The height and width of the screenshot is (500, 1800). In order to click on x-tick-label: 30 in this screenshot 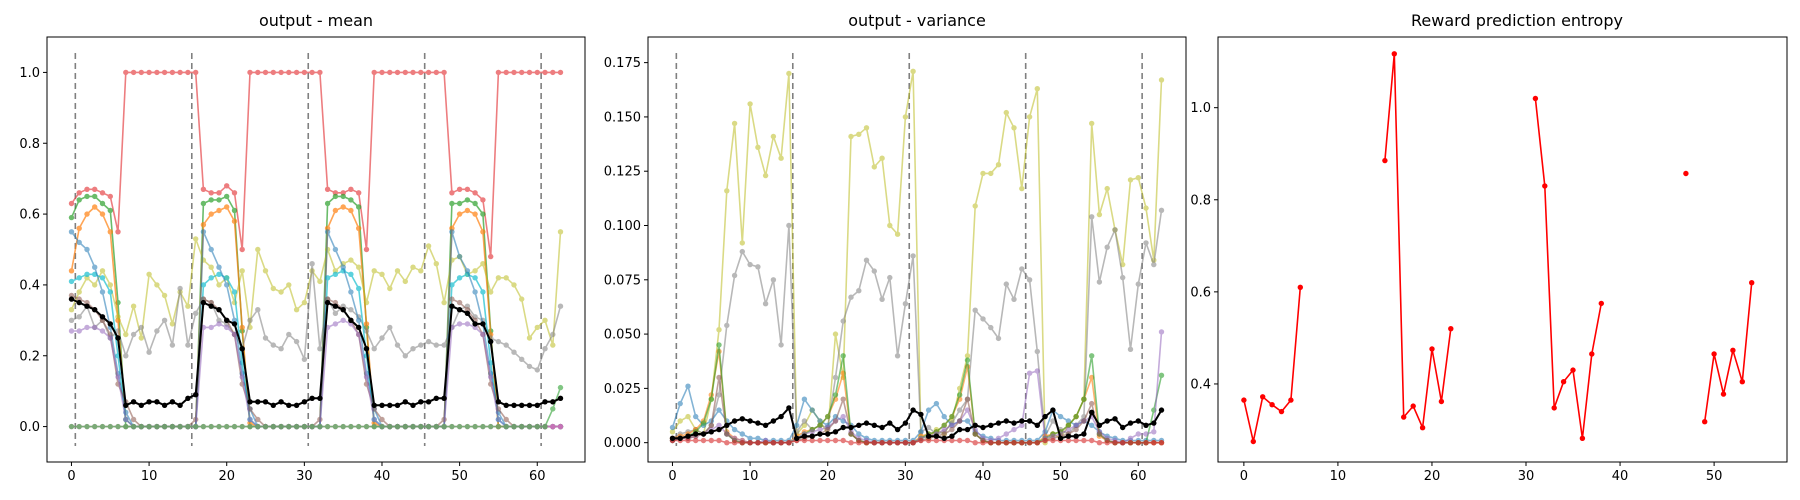, I will do `click(905, 476)`.